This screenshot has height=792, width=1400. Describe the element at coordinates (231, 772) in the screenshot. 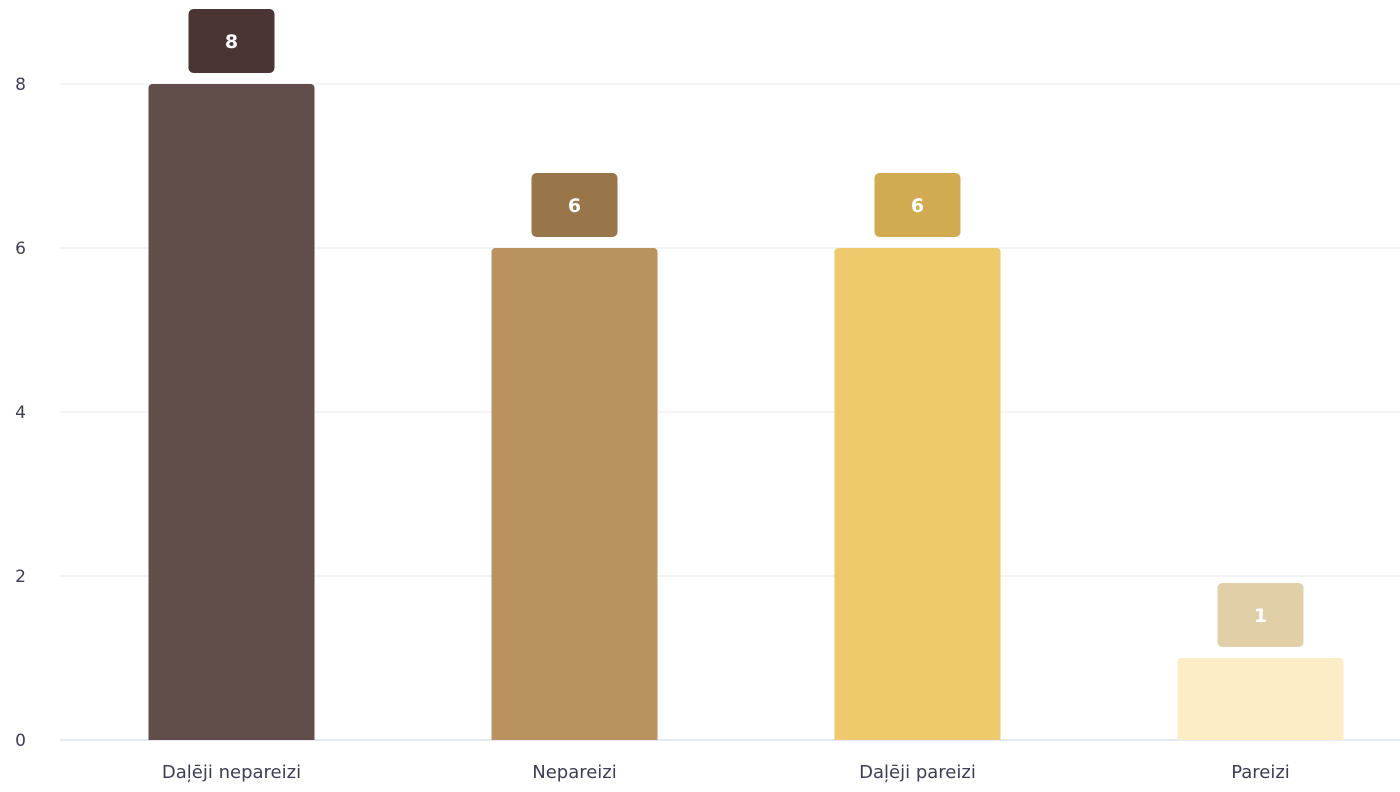

I see `x-tick-label: Daļēji nepareizi` at that location.